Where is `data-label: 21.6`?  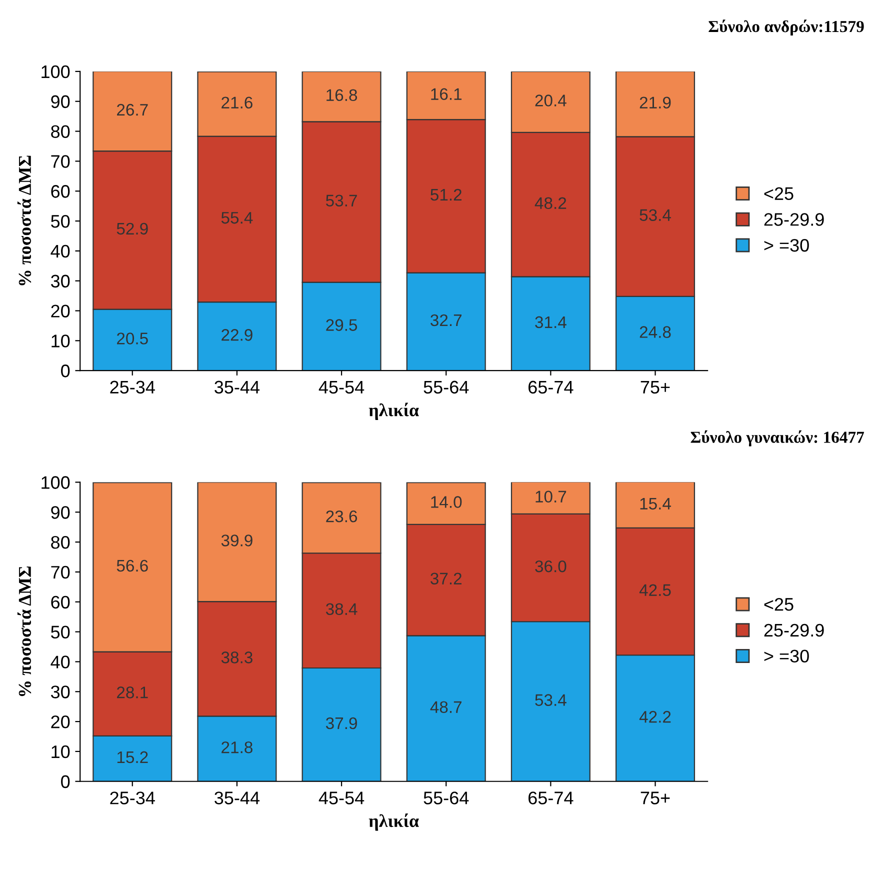
data-label: 21.6 is located at coordinates (237, 102).